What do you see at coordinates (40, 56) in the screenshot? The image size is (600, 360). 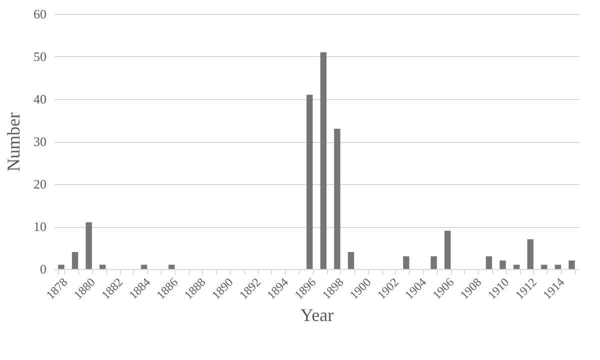 I see `y-tick-label: 50` at bounding box center [40, 56].